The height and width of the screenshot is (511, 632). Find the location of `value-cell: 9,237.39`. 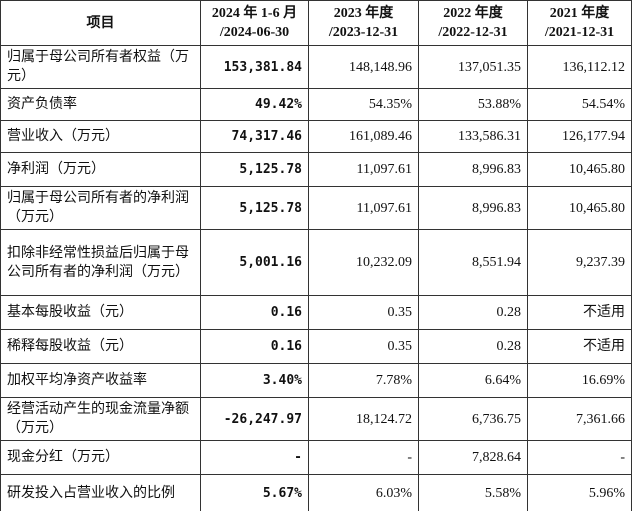

value-cell: 9,237.39 is located at coordinates (579, 262).